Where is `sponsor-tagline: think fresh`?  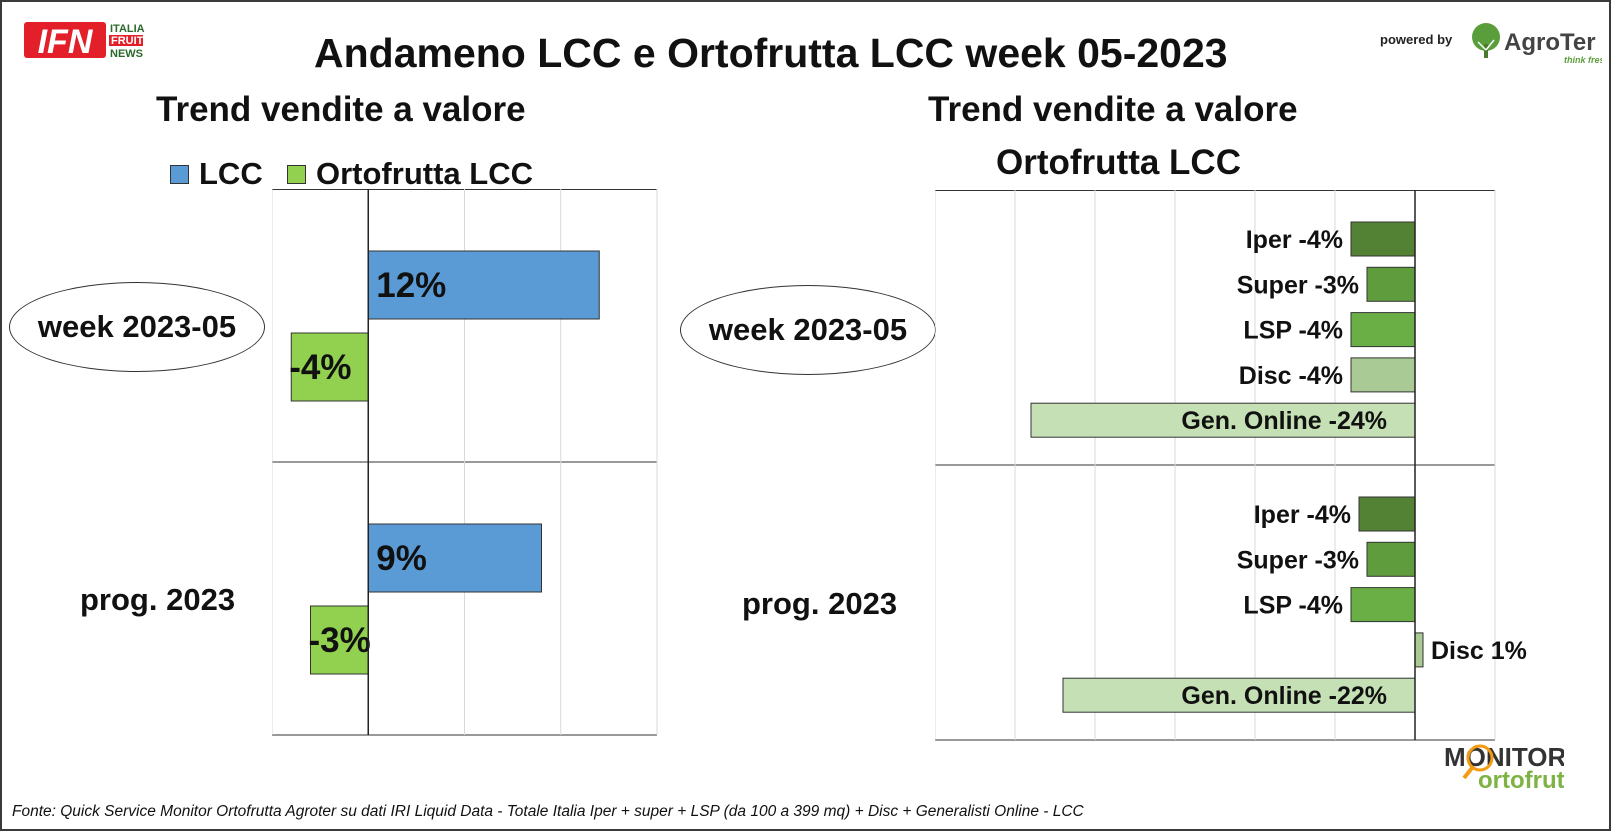
sponsor-tagline: think fresh is located at coordinates (1583, 60).